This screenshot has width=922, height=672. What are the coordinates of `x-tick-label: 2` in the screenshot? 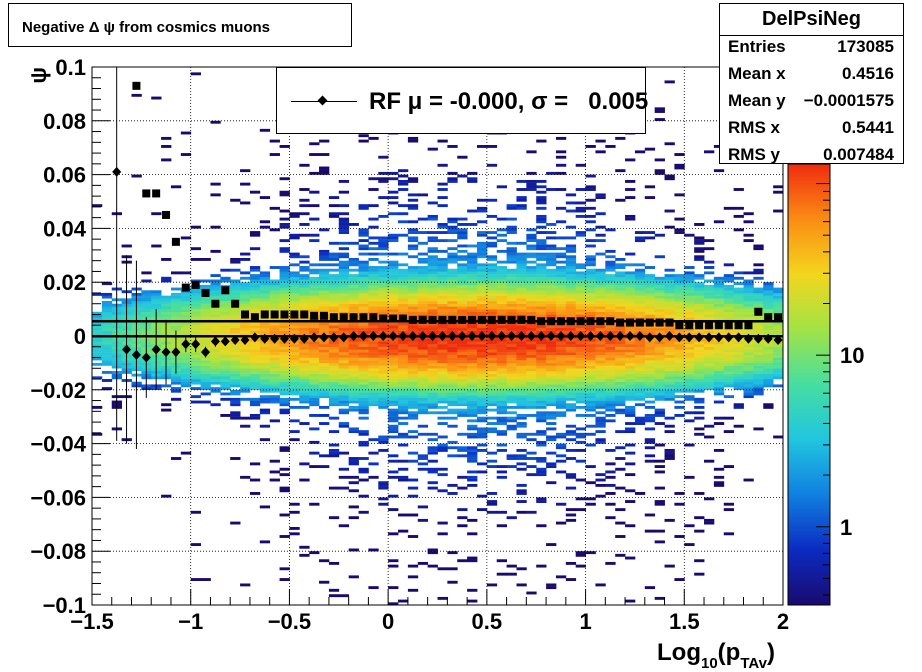 It's located at (783, 621).